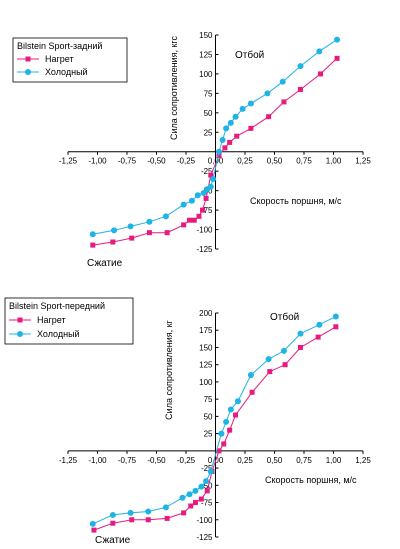 The width and height of the screenshot is (400, 549). Describe the element at coordinates (20, 320) in the screenshot. I see `legend-marker-heated` at that location.